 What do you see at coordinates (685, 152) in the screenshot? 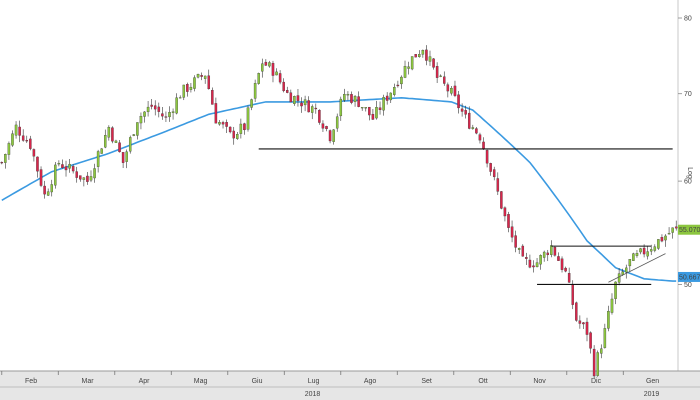
I see `y-axis-layer: 50 60 70 80 Log` at bounding box center [685, 152].